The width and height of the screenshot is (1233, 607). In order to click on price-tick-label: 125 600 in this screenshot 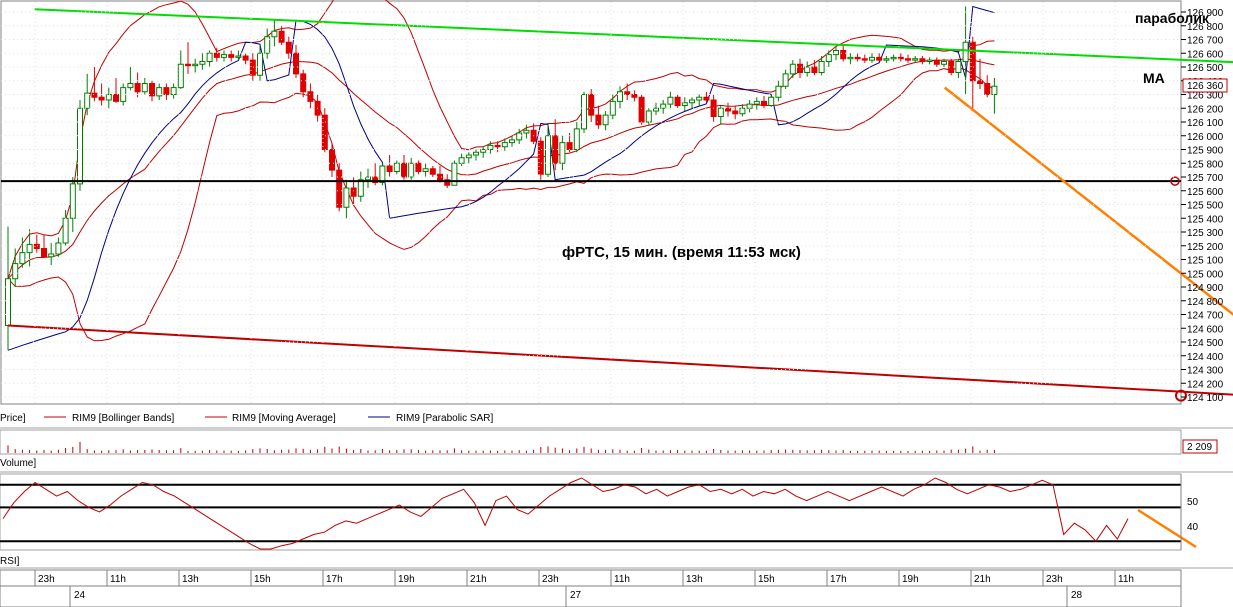, I will do `click(1205, 192)`.